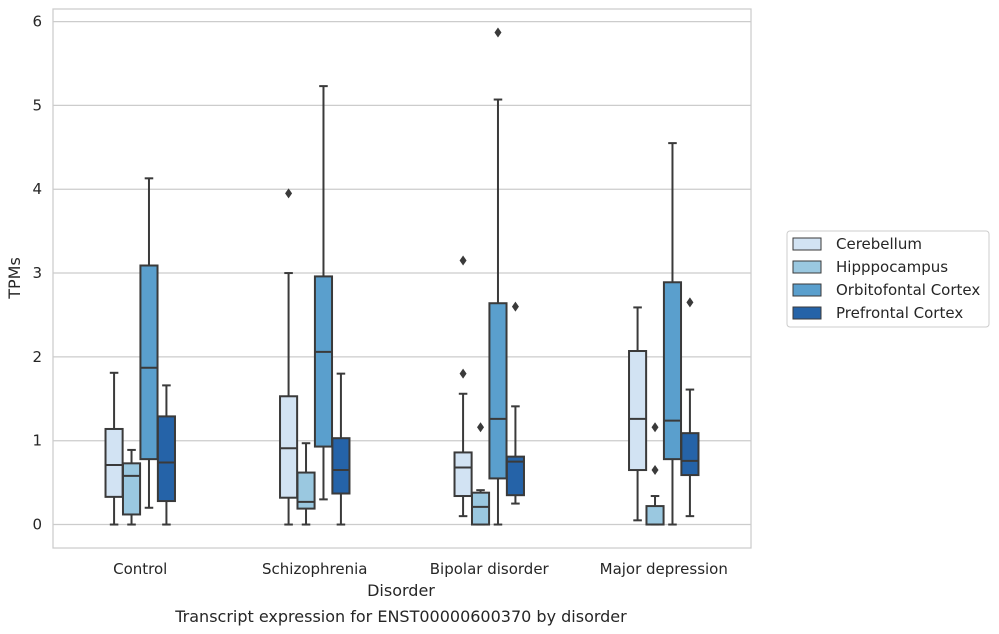  What do you see at coordinates (879, 244) in the screenshot?
I see `legend-label: Cerebellum` at bounding box center [879, 244].